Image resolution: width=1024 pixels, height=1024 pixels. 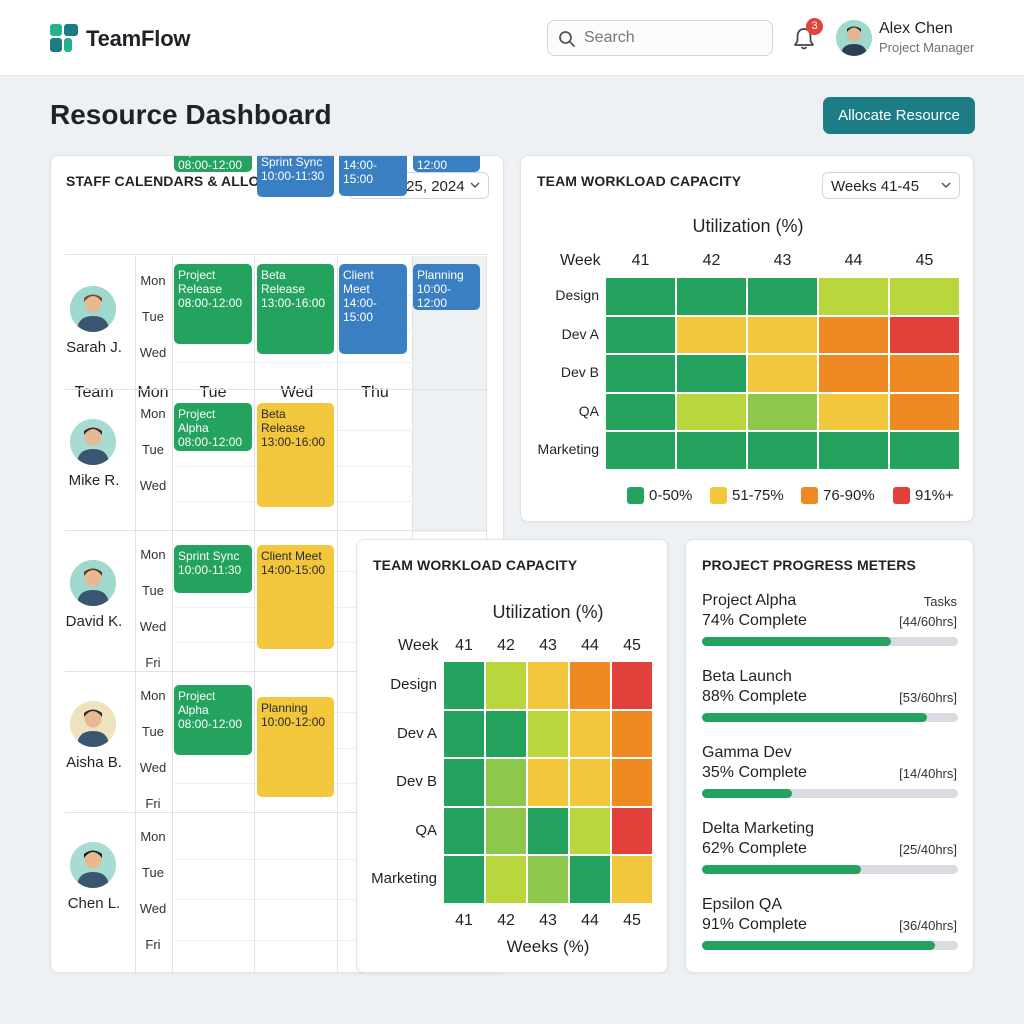 What do you see at coordinates (758, 828) in the screenshot?
I see `project-name: Delta Marketing` at bounding box center [758, 828].